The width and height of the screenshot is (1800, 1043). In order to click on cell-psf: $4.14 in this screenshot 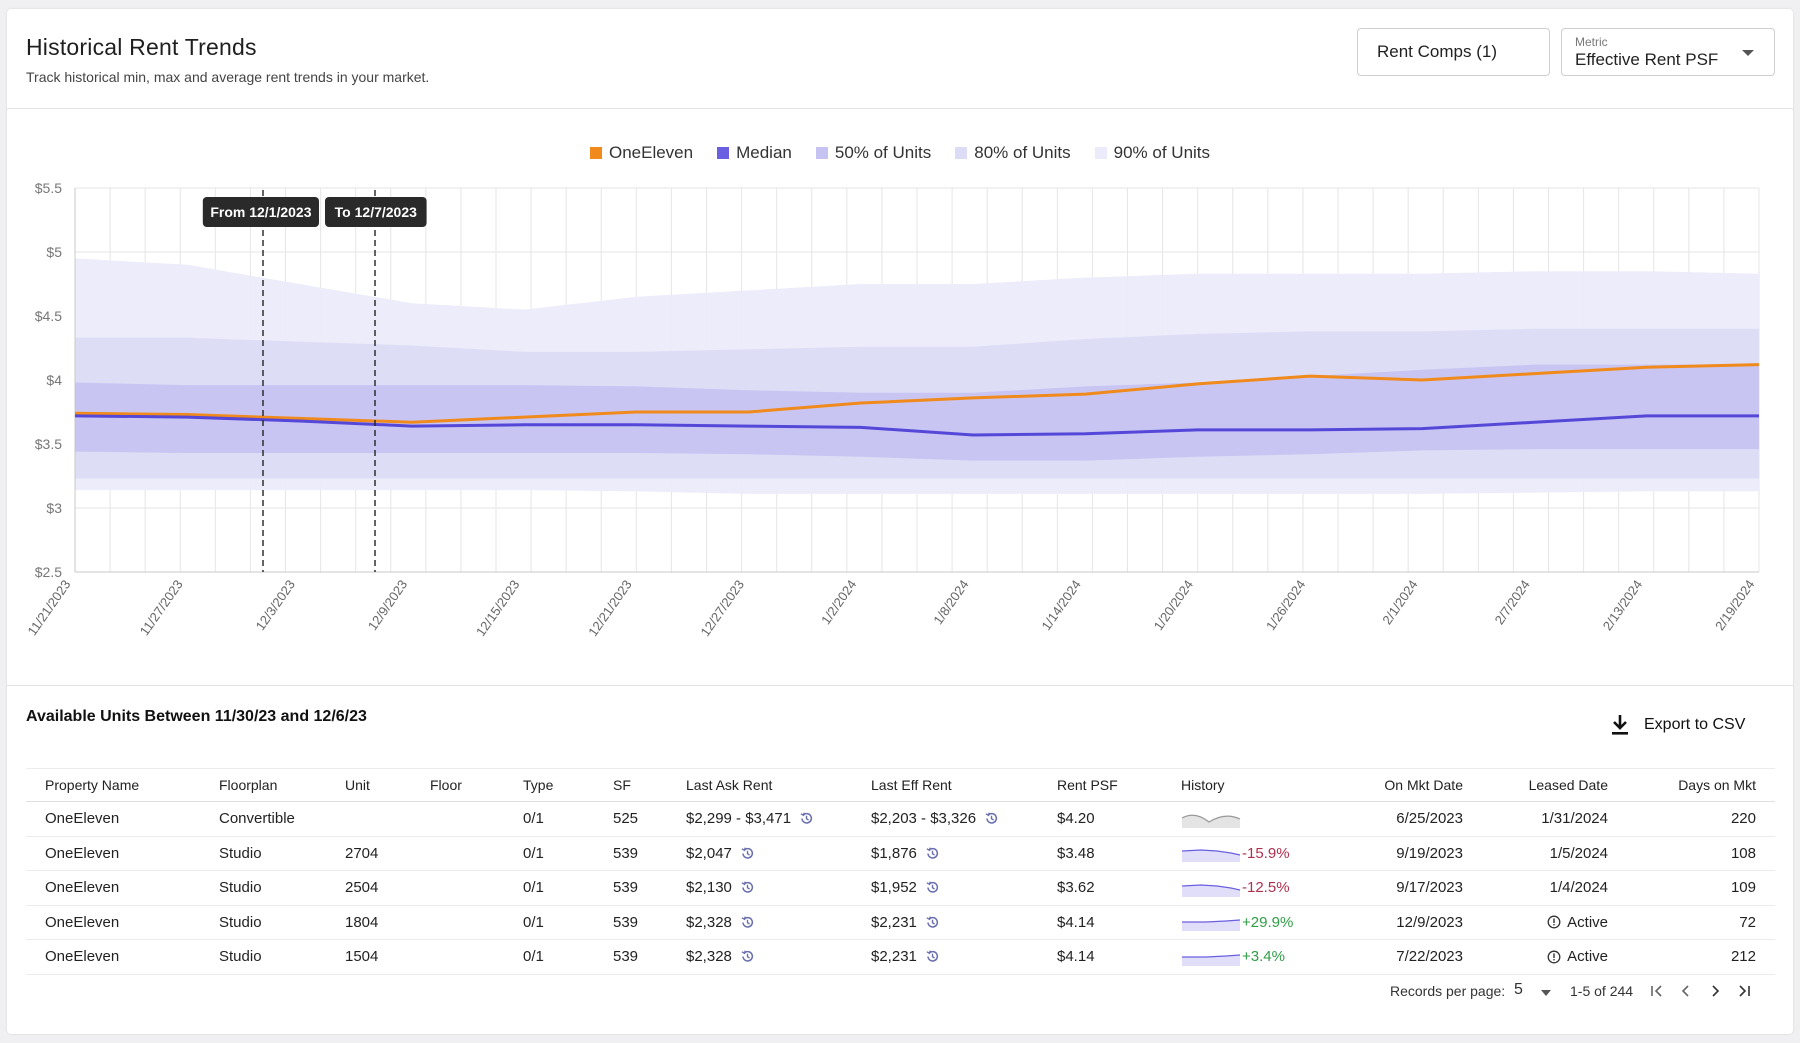, I will do `click(1076, 957)`.